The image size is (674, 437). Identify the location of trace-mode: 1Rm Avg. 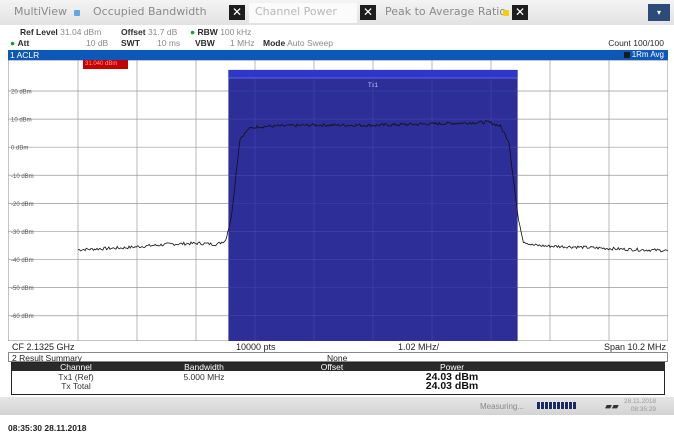
(647, 54).